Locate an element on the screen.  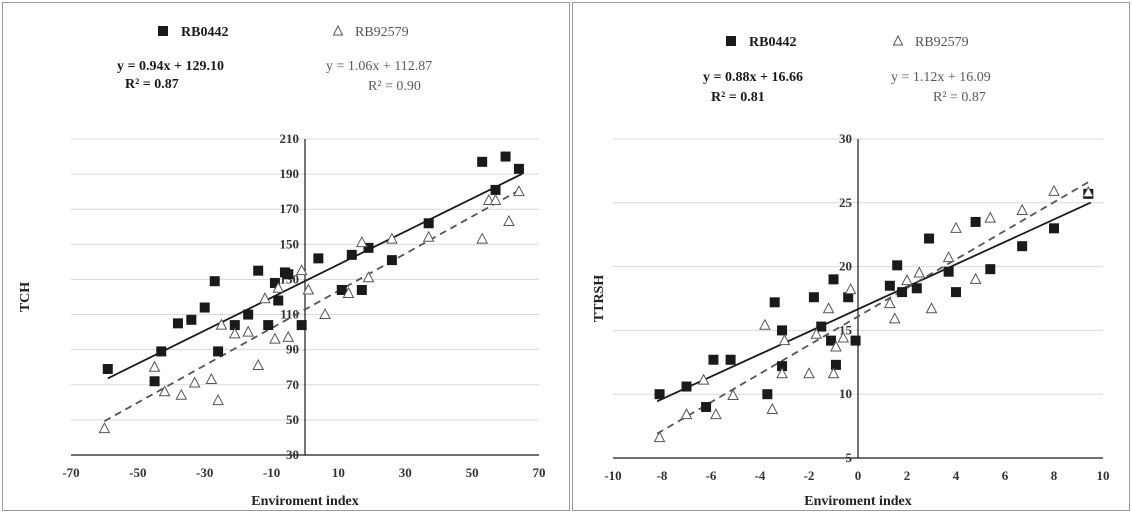
x-tick-label: 70 is located at coordinates (539, 472).